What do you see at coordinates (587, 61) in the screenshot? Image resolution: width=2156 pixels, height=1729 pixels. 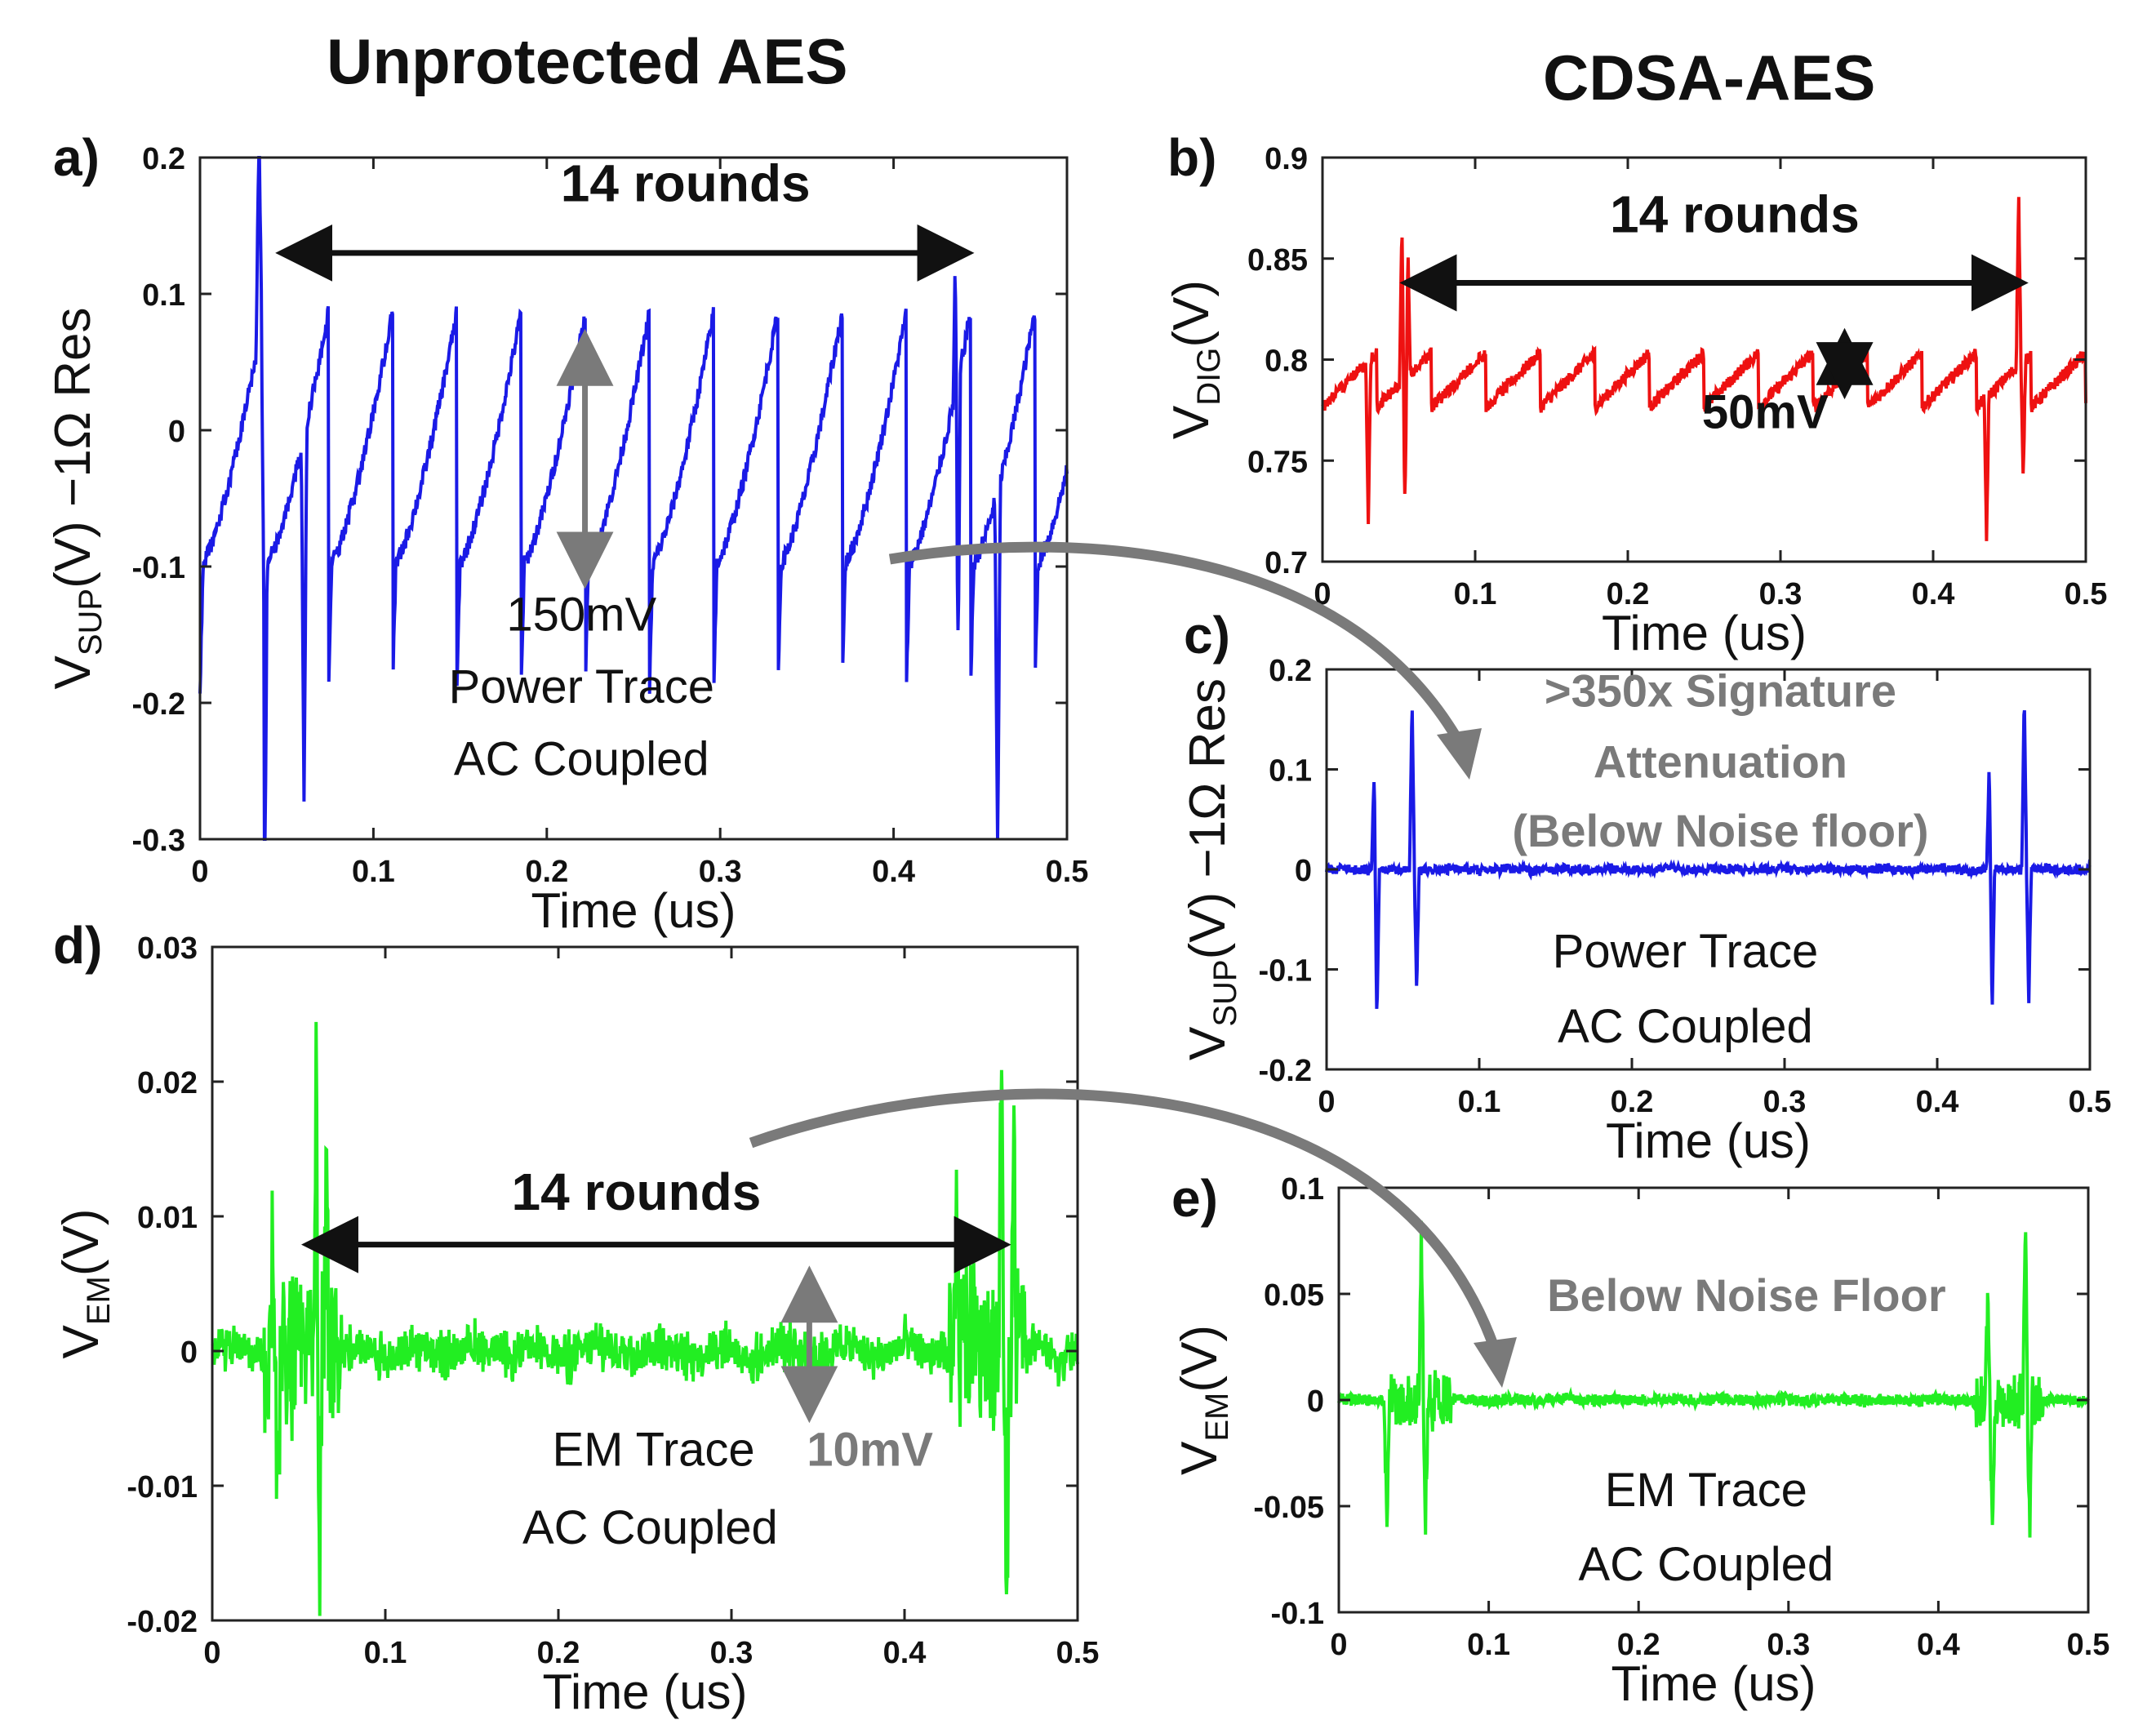 I see `left-column-title: Unprotected AES` at bounding box center [587, 61].